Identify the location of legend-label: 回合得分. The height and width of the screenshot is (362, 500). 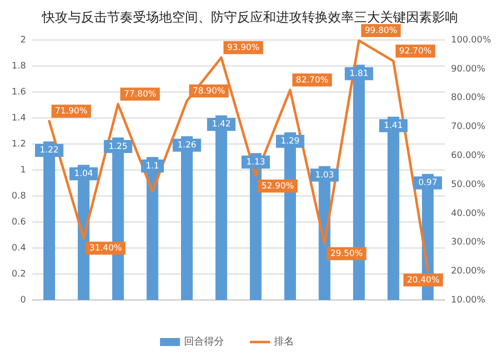
(204, 342).